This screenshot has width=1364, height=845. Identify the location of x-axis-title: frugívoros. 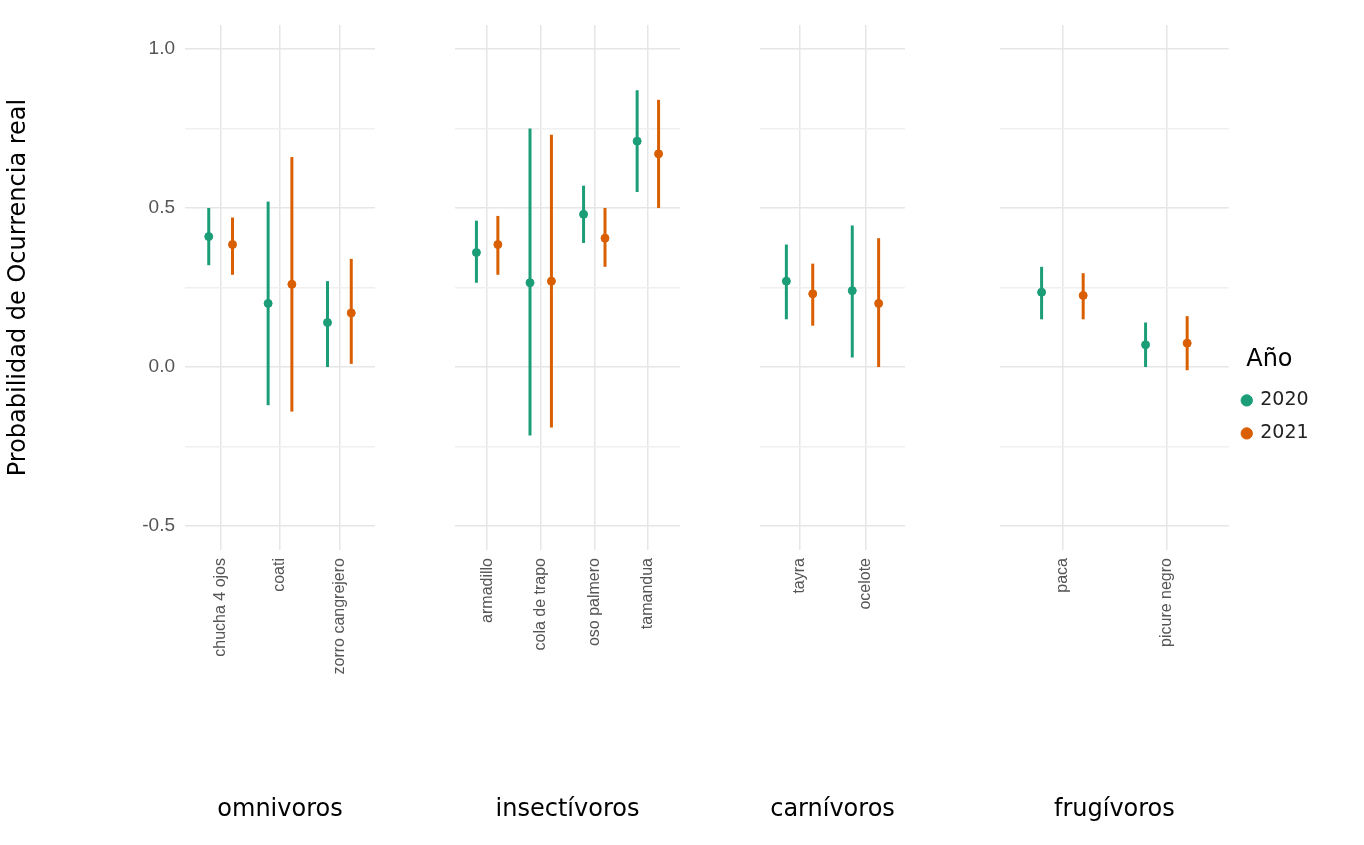
(1114, 808).